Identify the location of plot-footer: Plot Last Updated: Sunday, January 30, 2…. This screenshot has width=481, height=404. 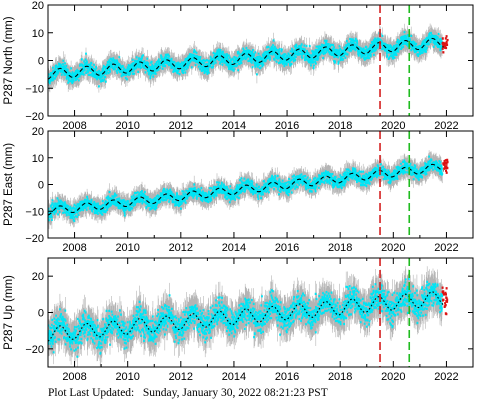
(188, 393).